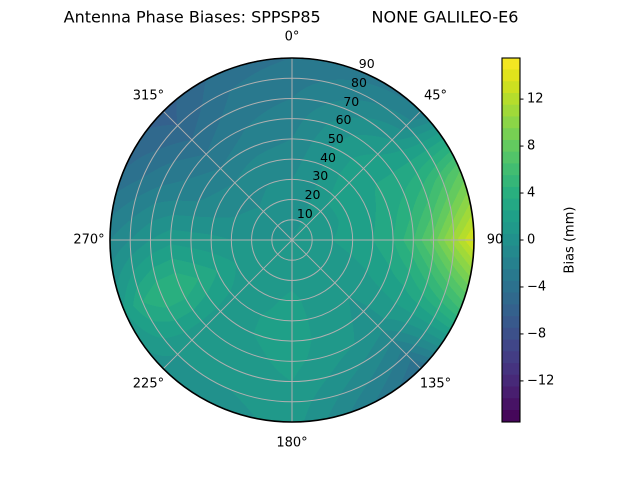  What do you see at coordinates (359, 82) in the screenshot?
I see `radial-tick-label-80: 80` at bounding box center [359, 82].